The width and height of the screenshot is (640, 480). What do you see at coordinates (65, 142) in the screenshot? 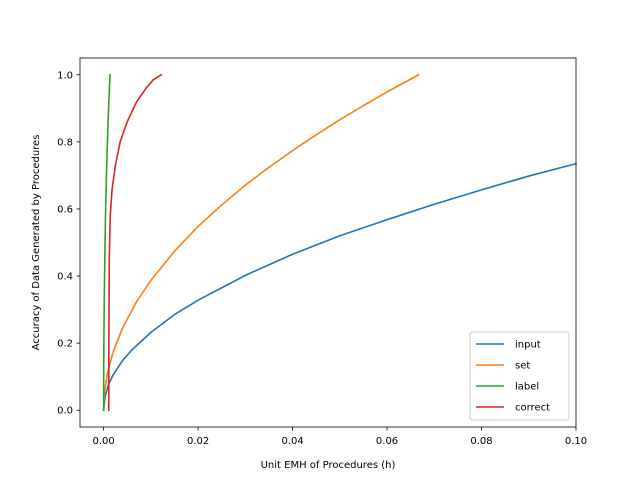
I see `y-tick-label: 0.8` at bounding box center [65, 142].